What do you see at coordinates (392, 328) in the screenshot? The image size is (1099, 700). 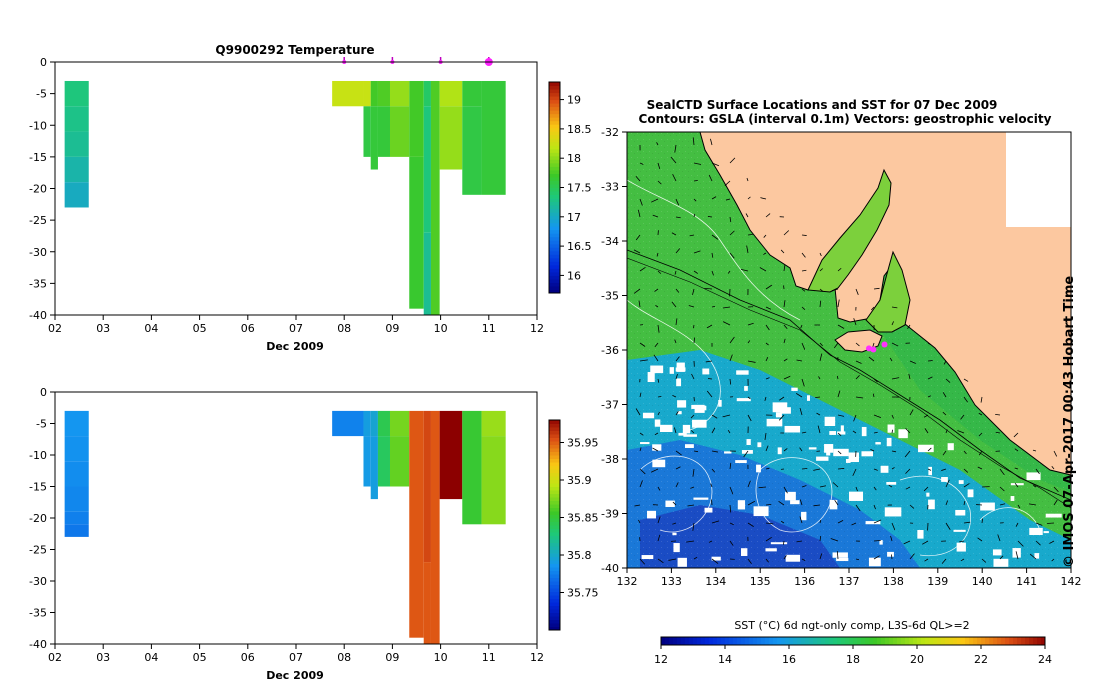 I see `x-tick-label: 09` at bounding box center [392, 328].